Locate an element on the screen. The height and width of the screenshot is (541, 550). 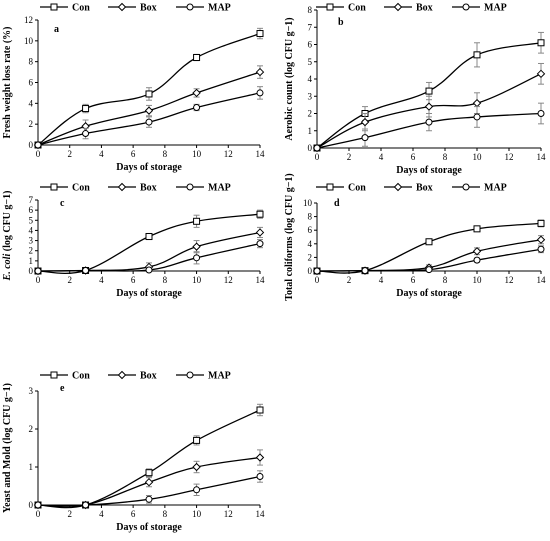
series-con is located at coordinates (429, 91).